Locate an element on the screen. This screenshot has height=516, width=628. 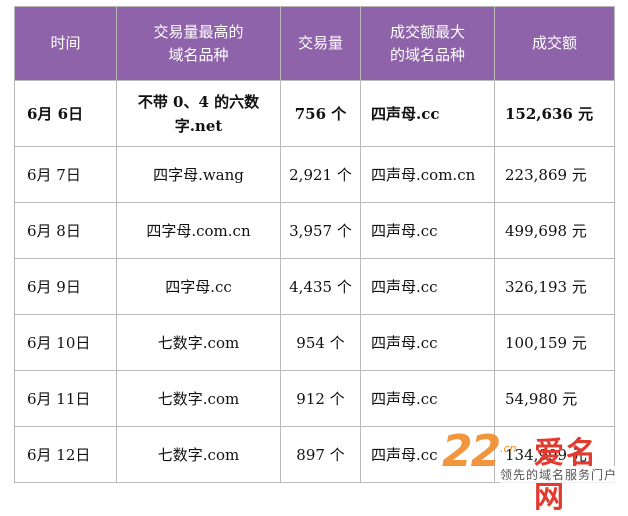
cell-volume: 954 个 is located at coordinates (320, 342).